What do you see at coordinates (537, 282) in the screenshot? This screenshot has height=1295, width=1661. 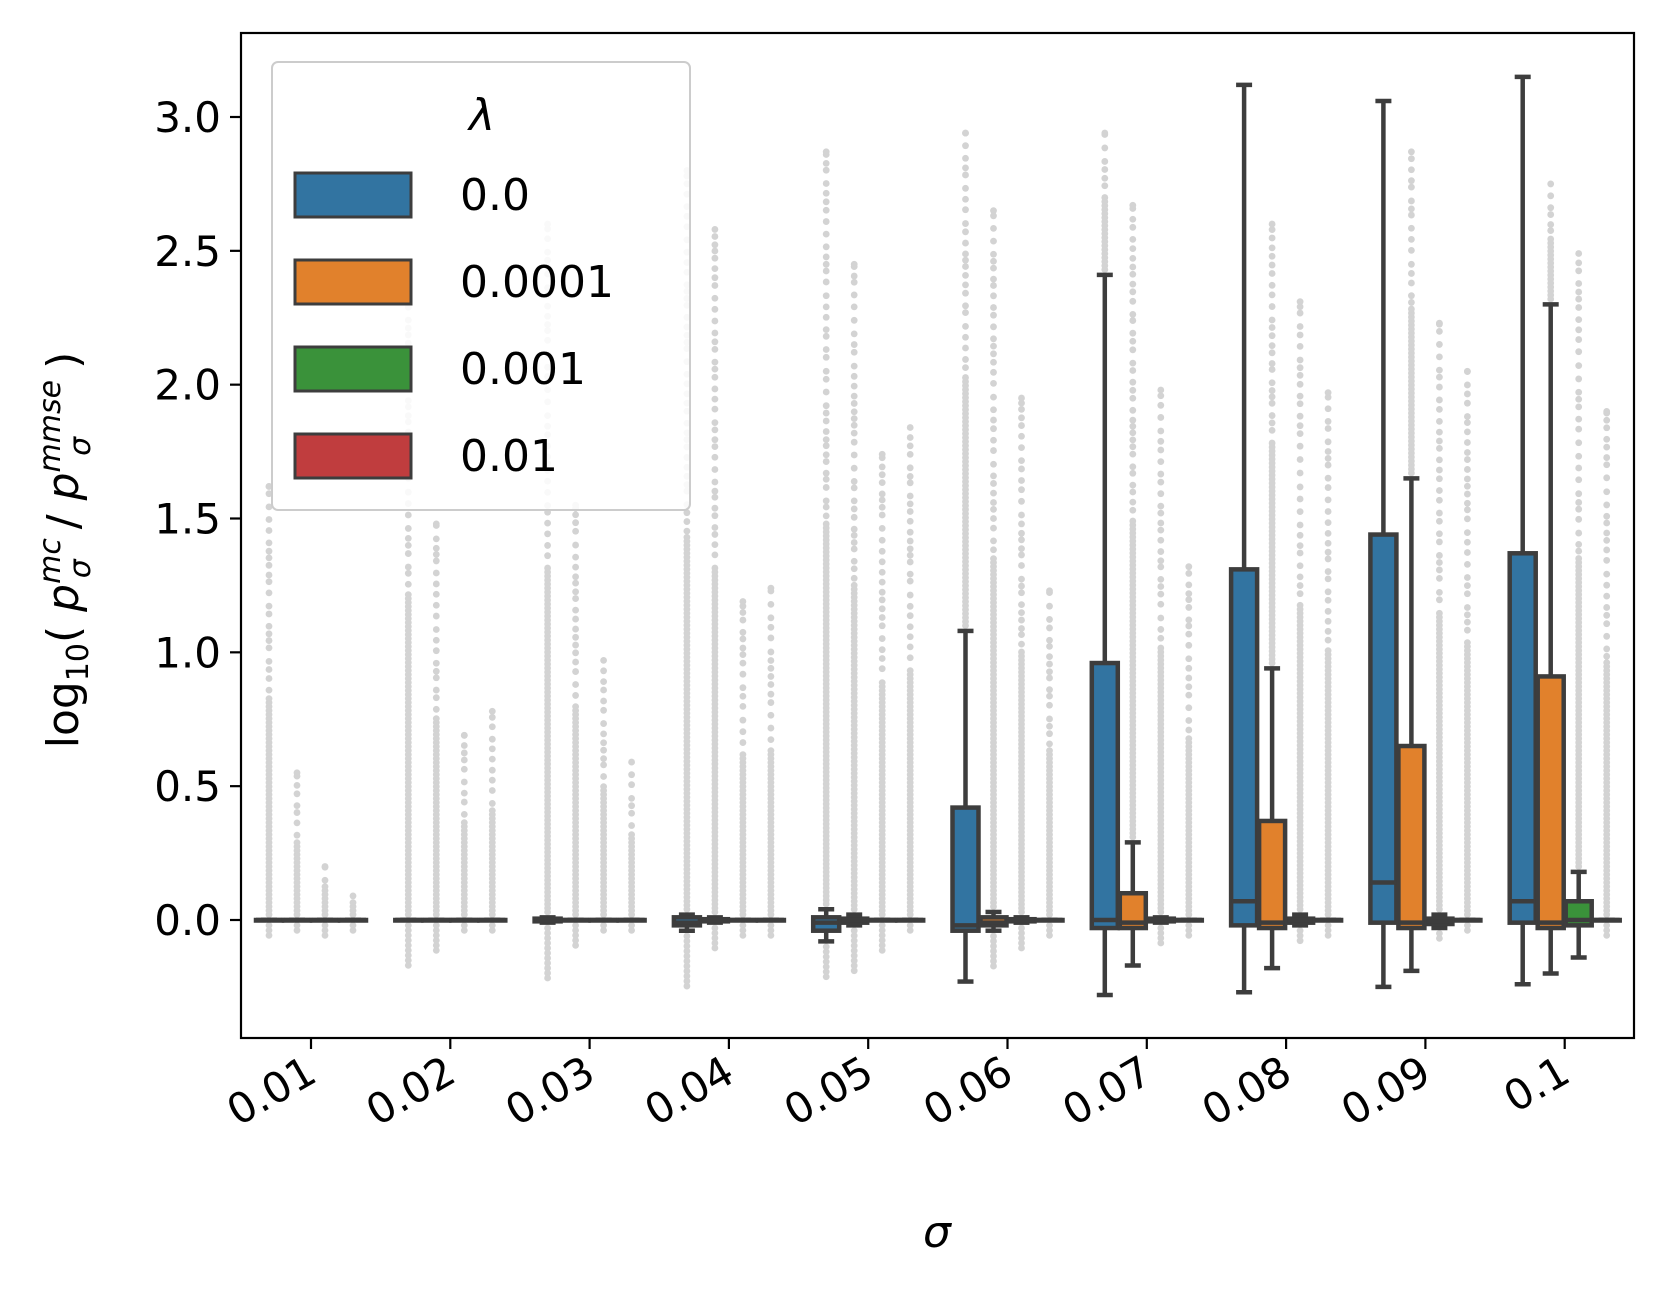 I see `legend-label: 0.0001` at bounding box center [537, 282].